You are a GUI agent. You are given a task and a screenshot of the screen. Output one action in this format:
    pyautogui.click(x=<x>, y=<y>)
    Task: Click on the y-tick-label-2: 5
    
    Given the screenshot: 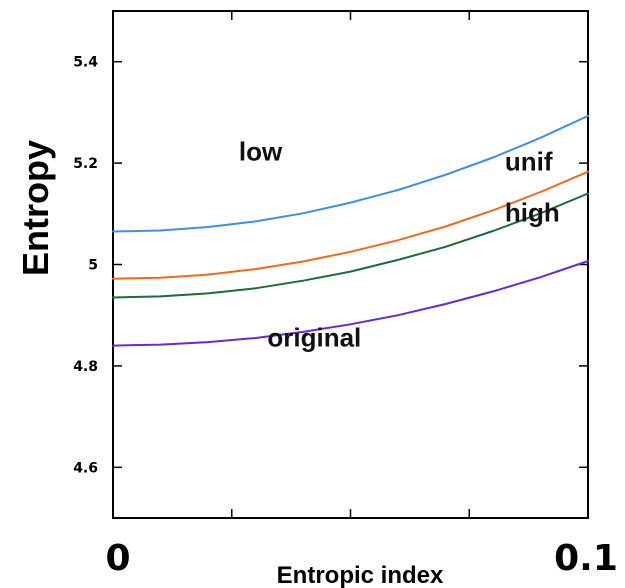 What is the action you would take?
    pyautogui.click(x=93, y=266)
    